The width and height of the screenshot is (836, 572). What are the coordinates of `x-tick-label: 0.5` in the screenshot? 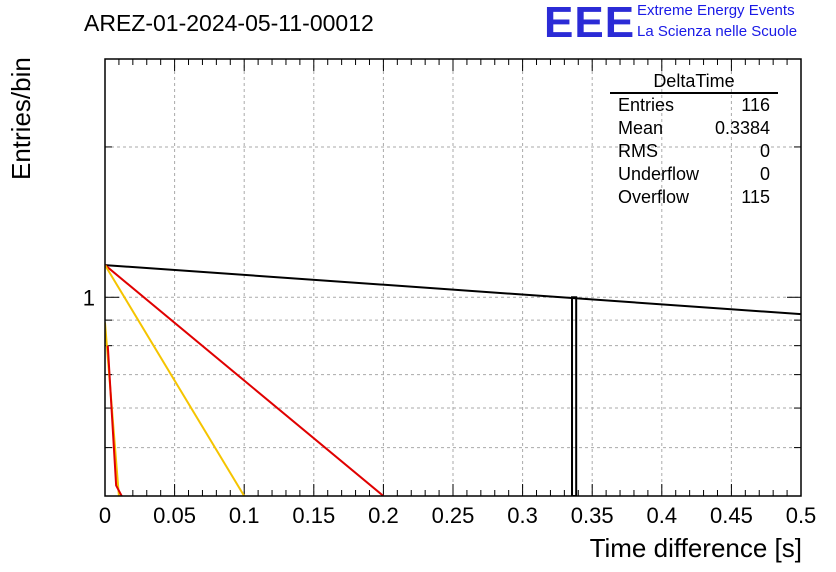 It's located at (801, 515).